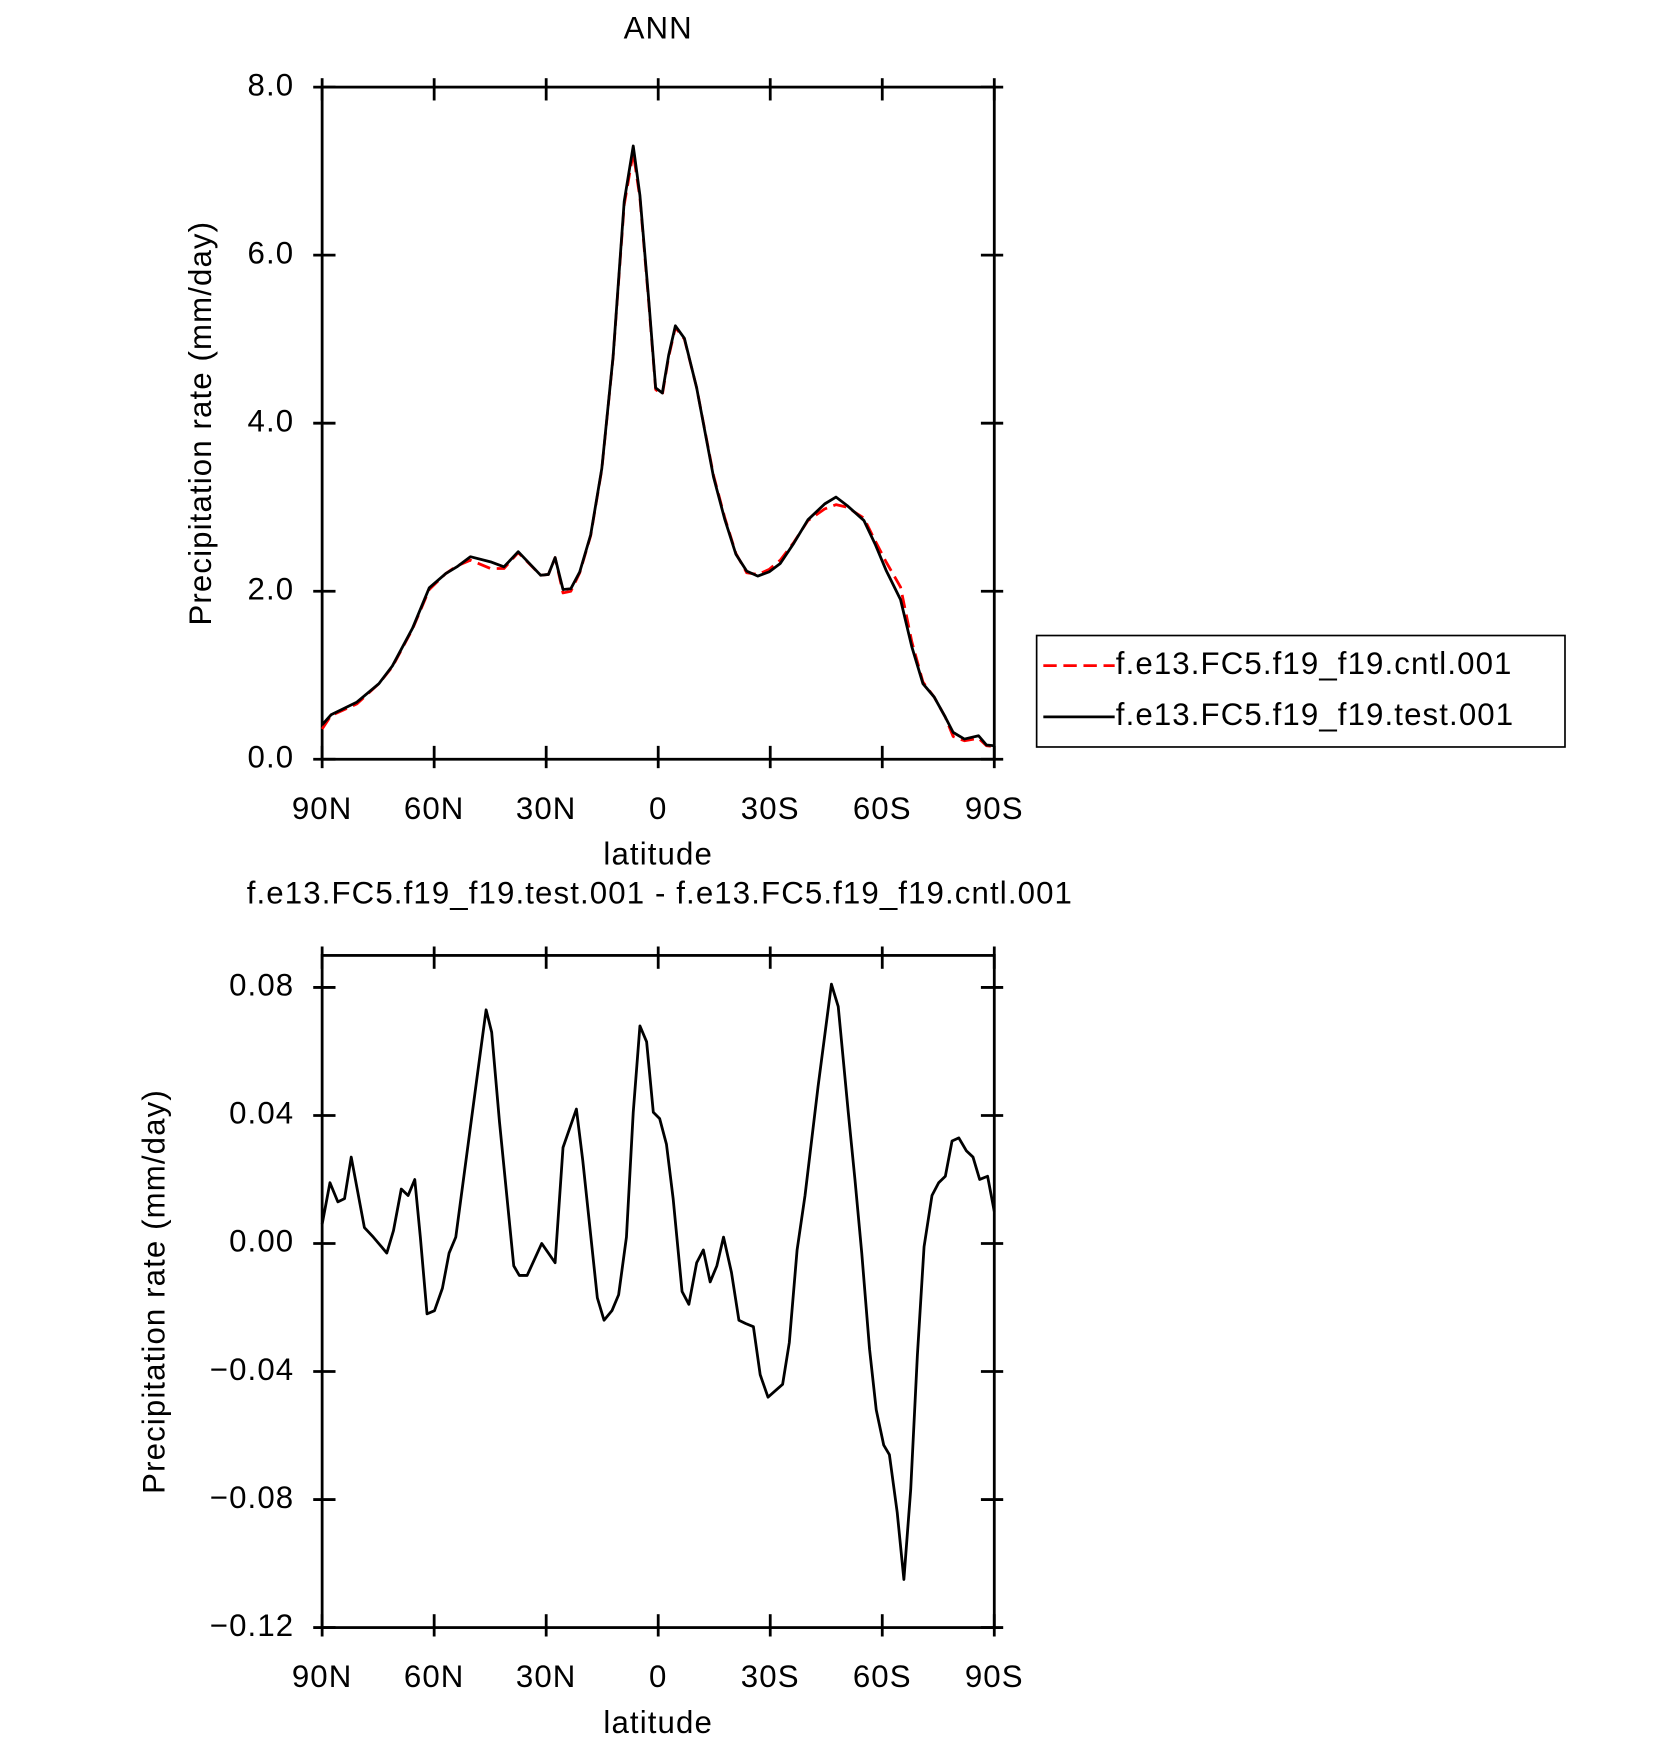 This screenshot has width=1672, height=1747. I want to click on y-tick-label: 0.0, so click(271, 756).